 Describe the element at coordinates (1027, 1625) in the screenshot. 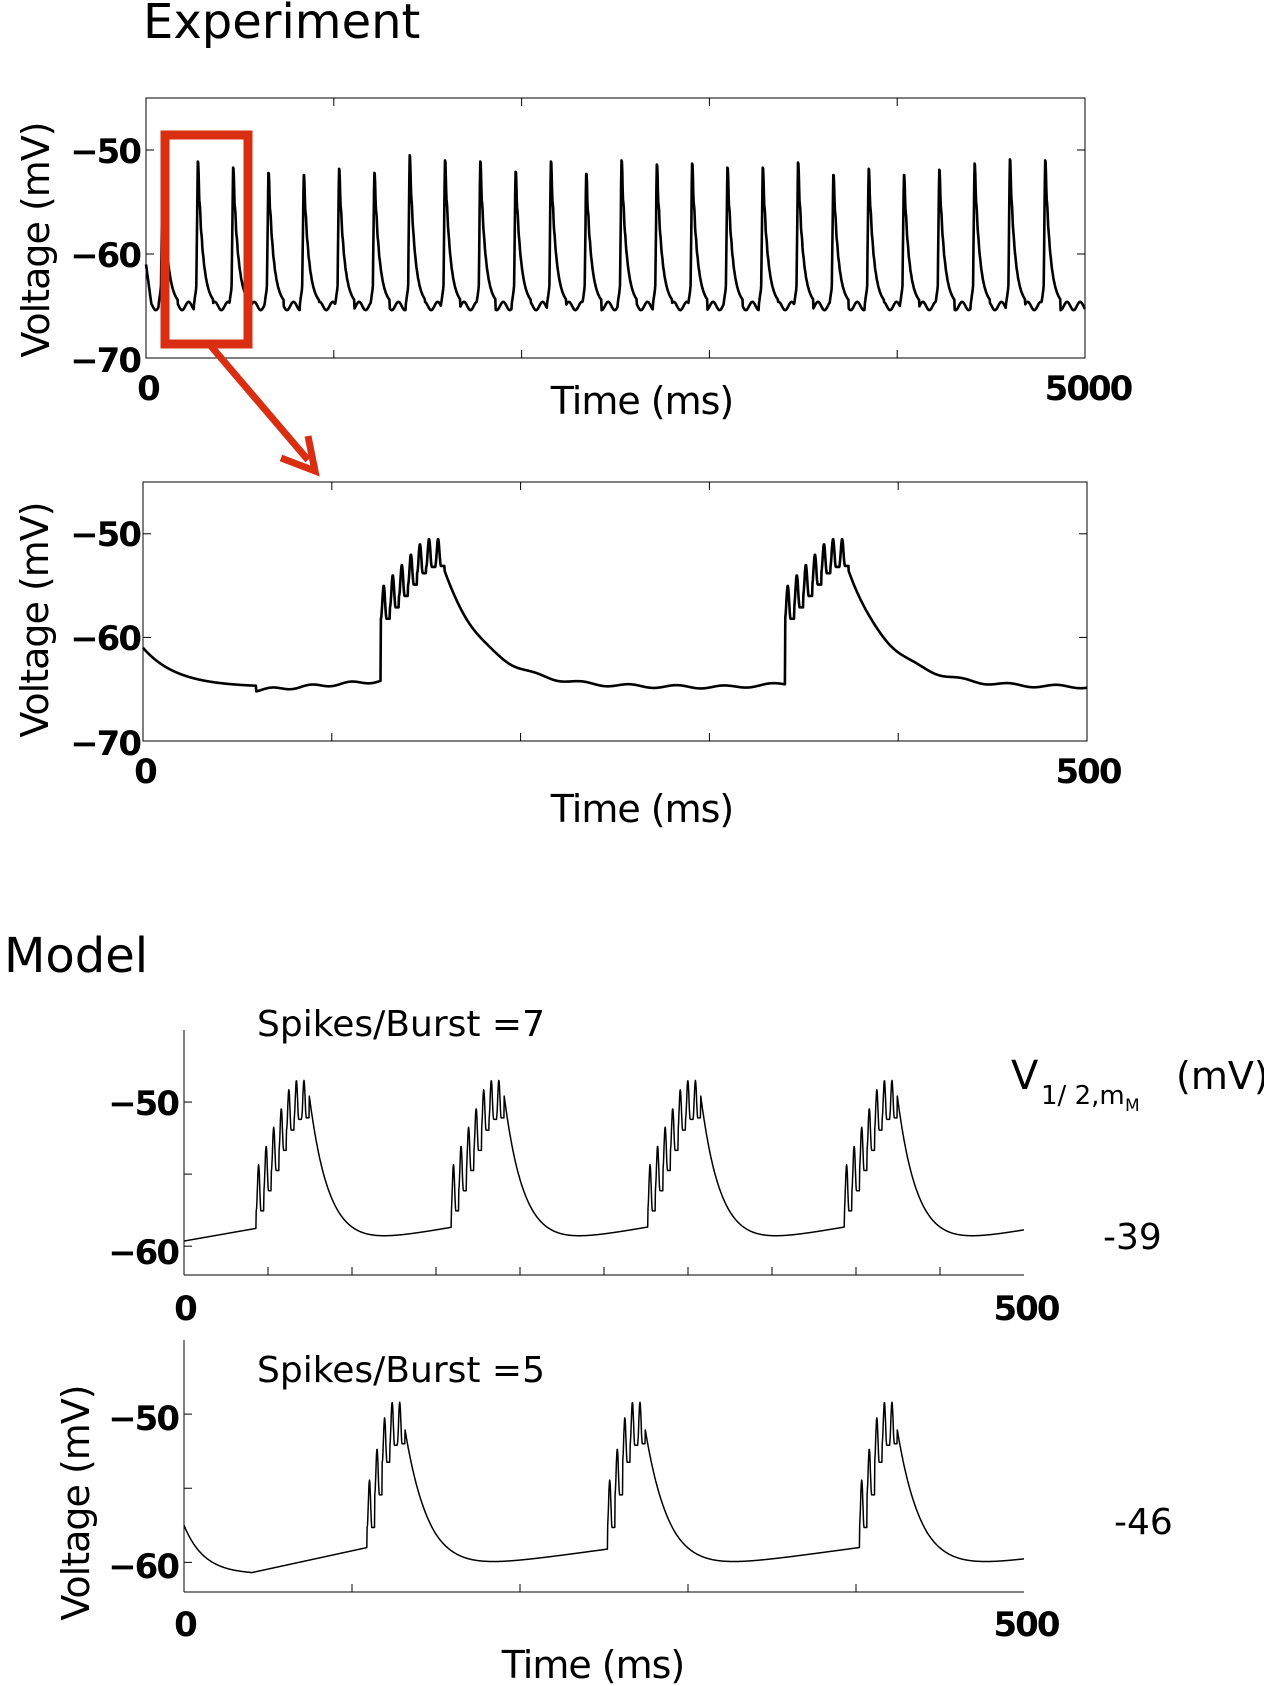

I see `model-b-xtick-500: 500` at that location.